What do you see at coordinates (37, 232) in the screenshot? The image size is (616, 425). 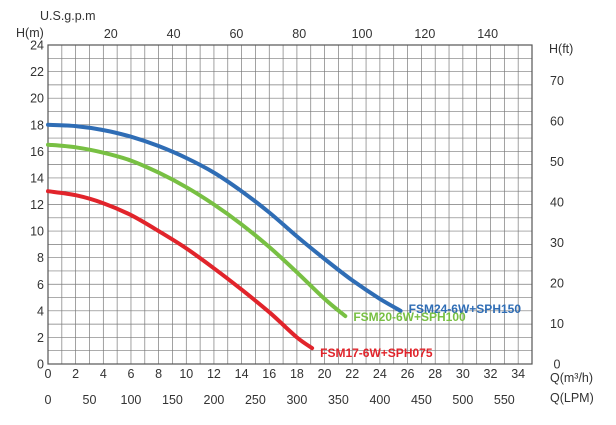 I see `y-tick-label: 10` at bounding box center [37, 232].